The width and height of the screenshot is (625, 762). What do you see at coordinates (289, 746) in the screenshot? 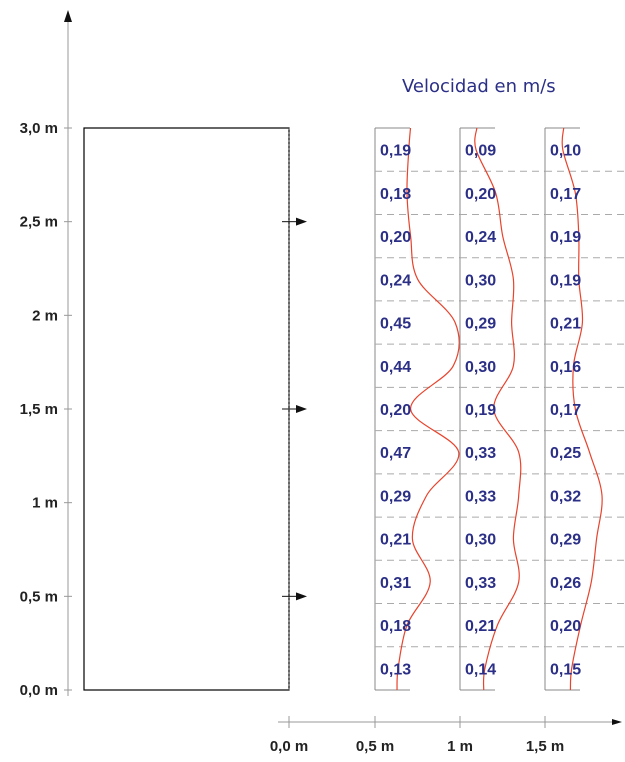
I see `x-tick-label: 0,0 m` at bounding box center [289, 746].